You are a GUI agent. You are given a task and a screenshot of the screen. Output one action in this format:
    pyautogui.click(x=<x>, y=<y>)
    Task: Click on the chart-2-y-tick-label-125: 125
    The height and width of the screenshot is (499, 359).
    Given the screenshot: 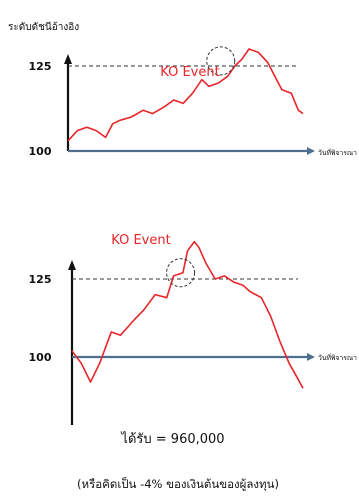 What is the action you would take?
    pyautogui.click(x=40, y=279)
    